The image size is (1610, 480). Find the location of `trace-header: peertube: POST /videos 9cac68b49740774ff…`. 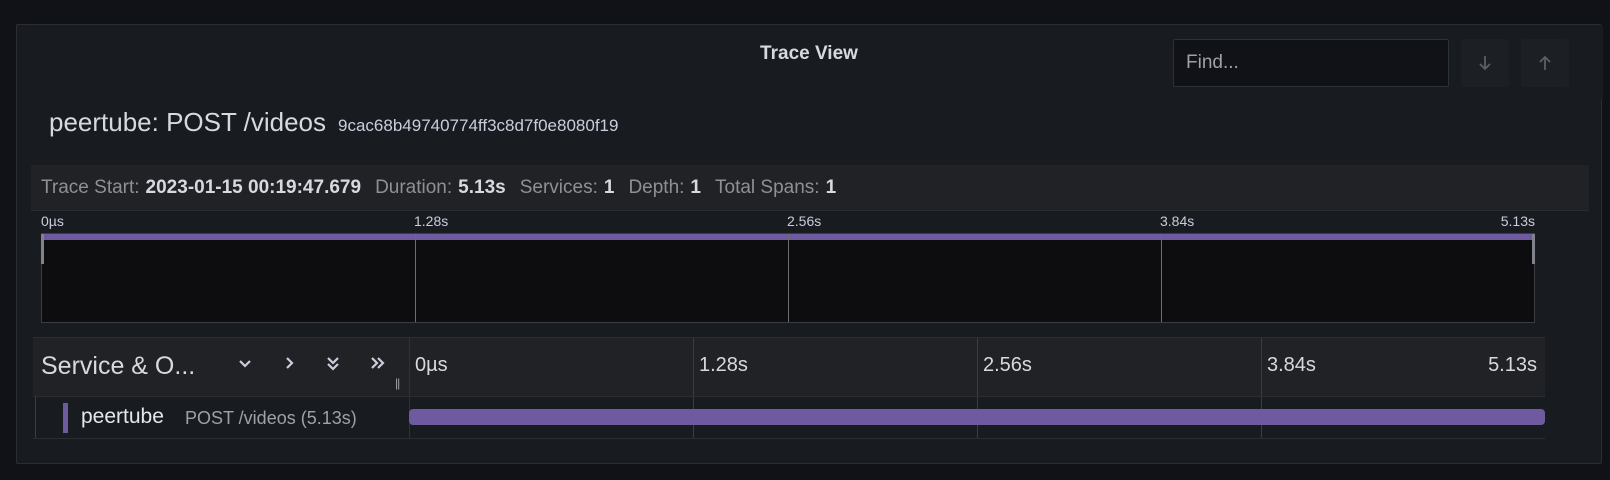

trace-header: peertube: POST /videos 9cac68b49740774ff… is located at coordinates (333, 122).